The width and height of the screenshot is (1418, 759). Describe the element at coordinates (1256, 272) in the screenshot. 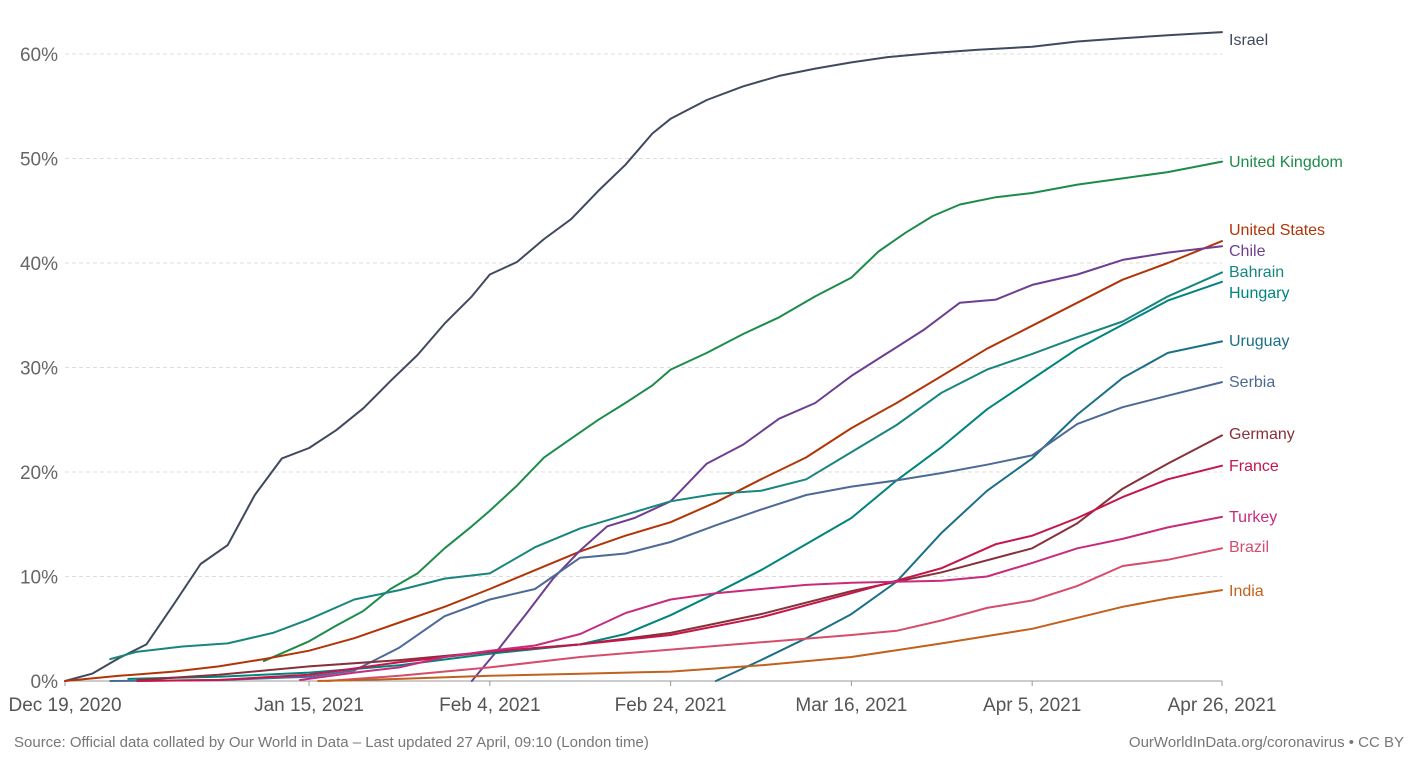

I see `series-label-bahrain: Bahrain` at that location.